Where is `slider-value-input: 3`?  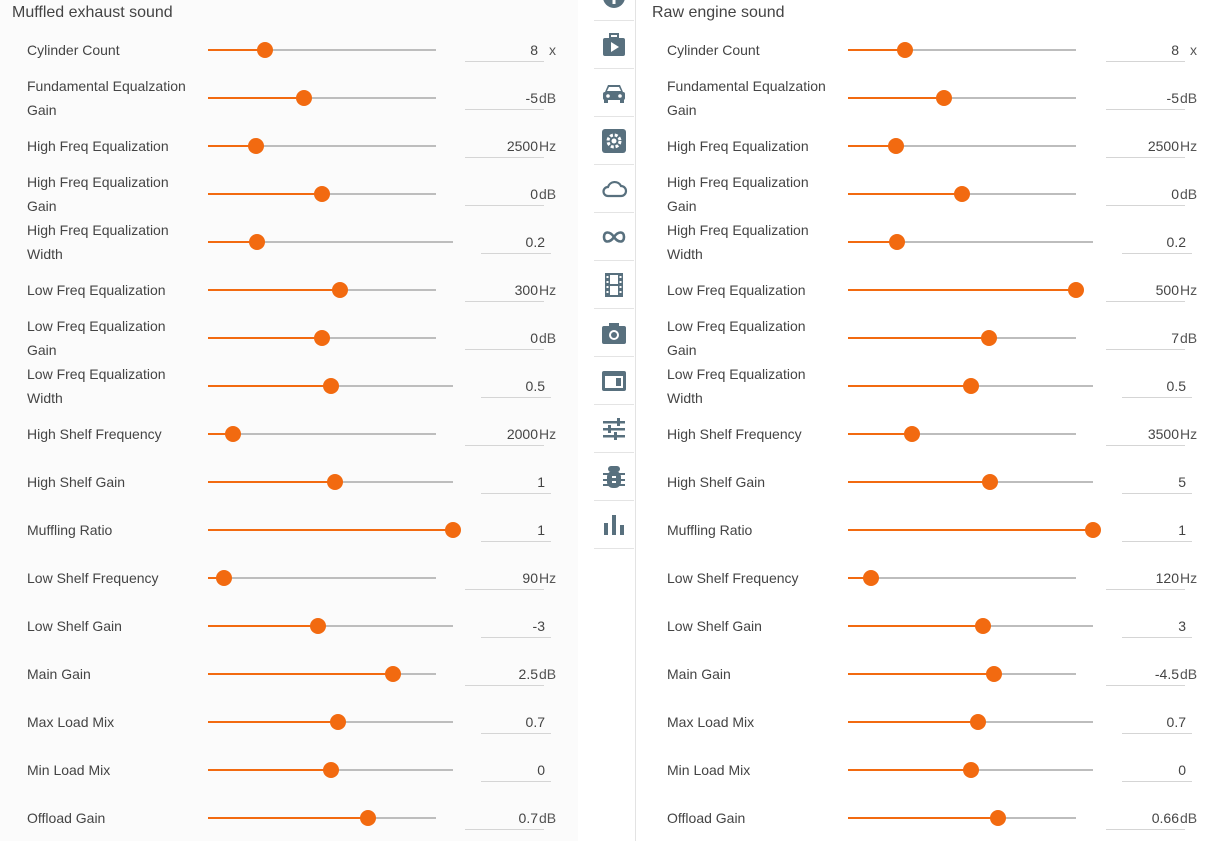 slider-value-input: 3 is located at coordinates (1157, 626).